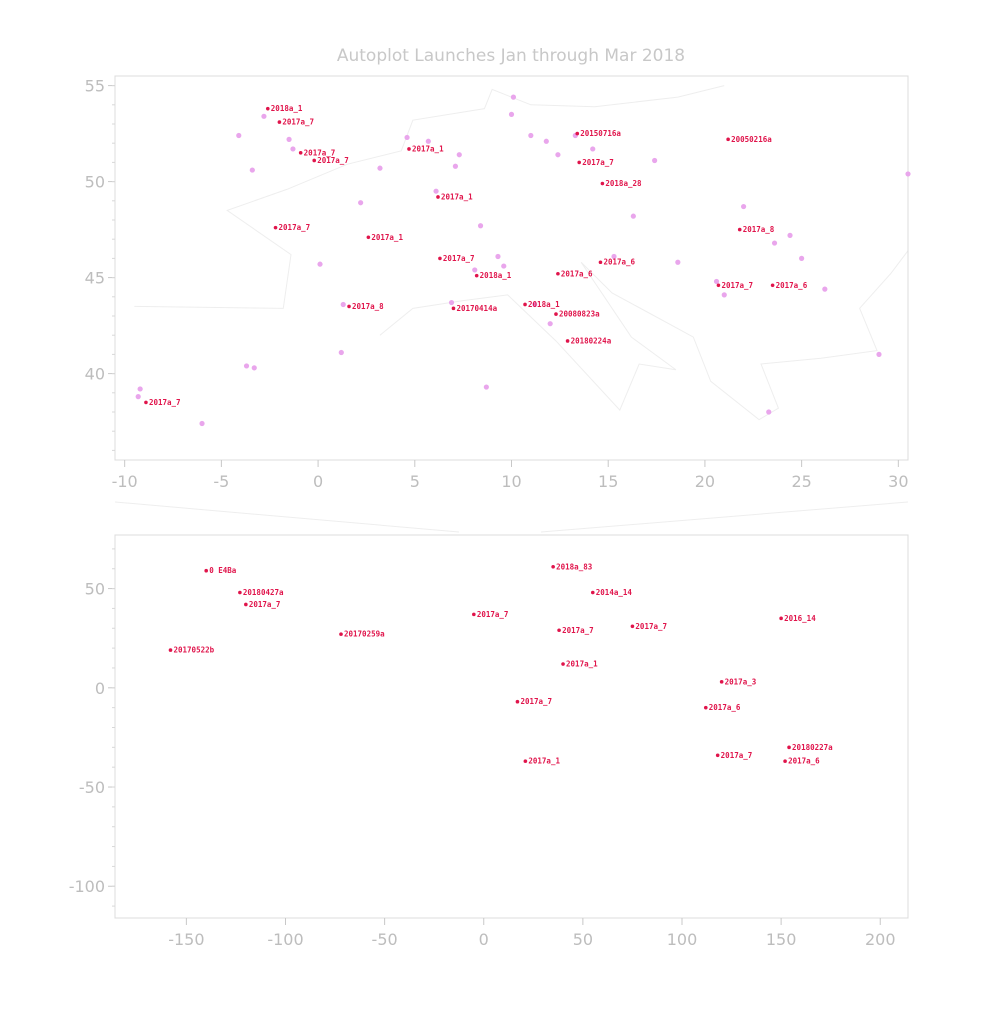 The image size is (1003, 1014). I want to click on world-x-tick-label: -150, so click(186, 939).